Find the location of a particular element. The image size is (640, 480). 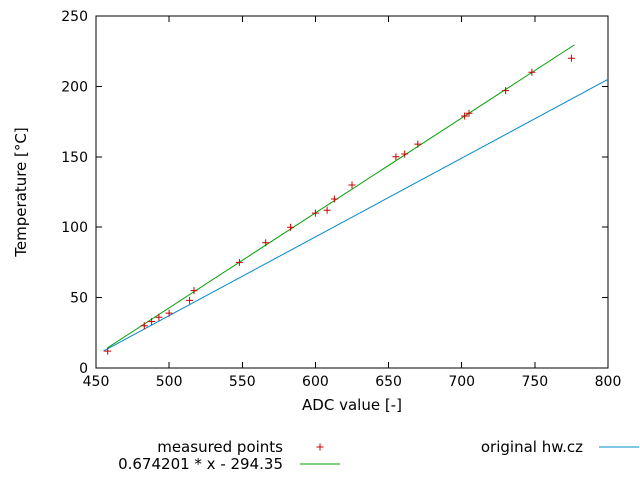

svg-text: 650 is located at coordinates (388, 382).